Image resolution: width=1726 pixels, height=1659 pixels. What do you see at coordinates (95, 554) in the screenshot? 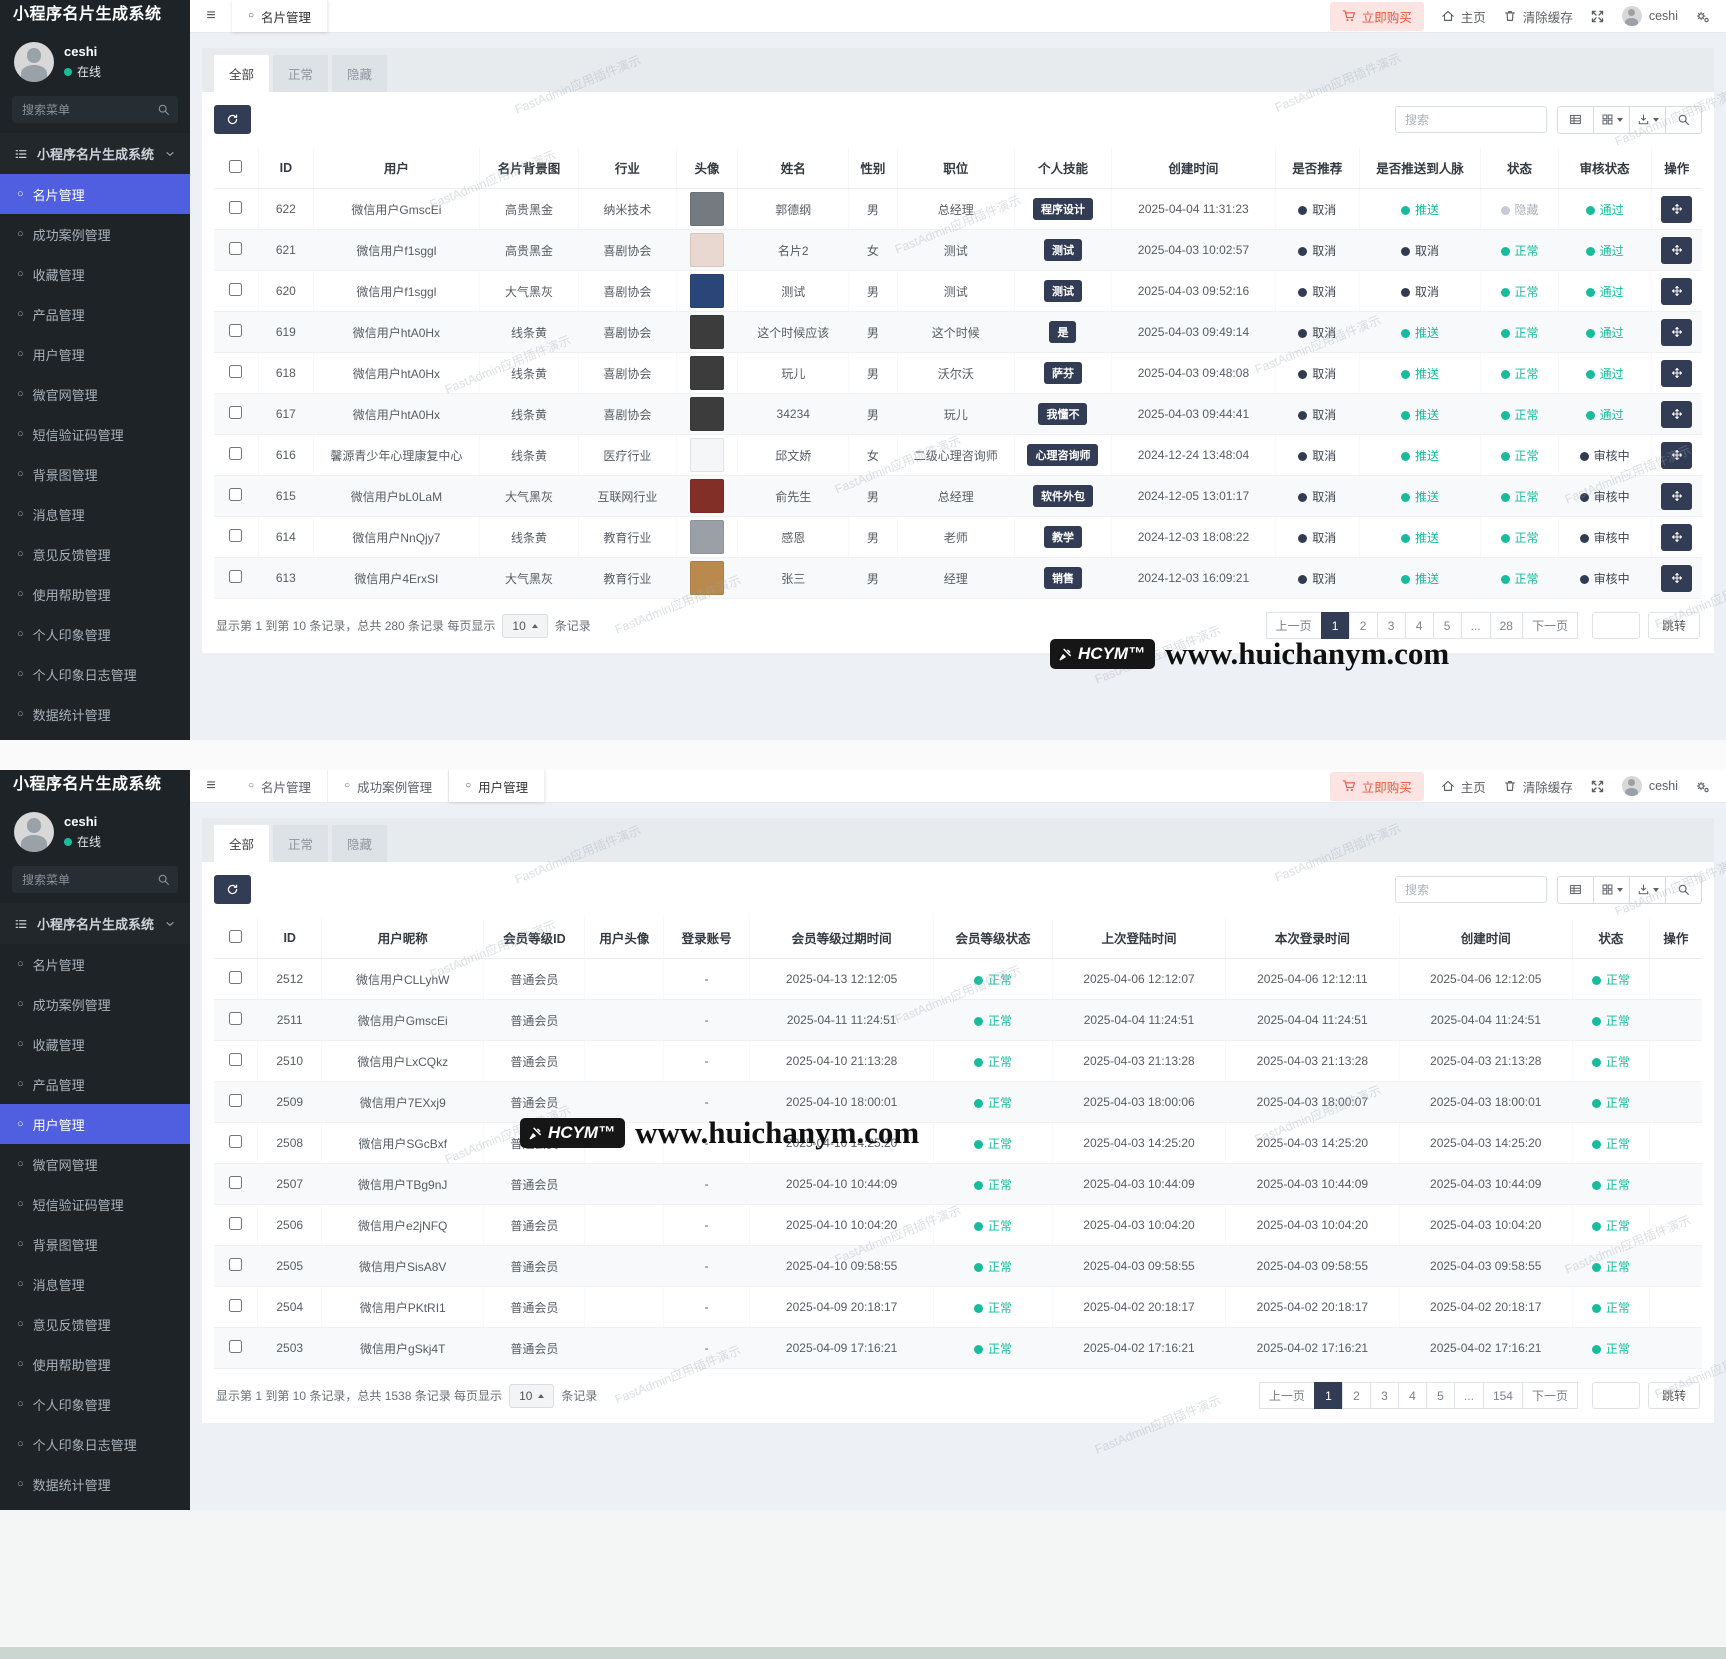
I see `sidebar-item: ○ 意见反馈管理` at bounding box center [95, 554].